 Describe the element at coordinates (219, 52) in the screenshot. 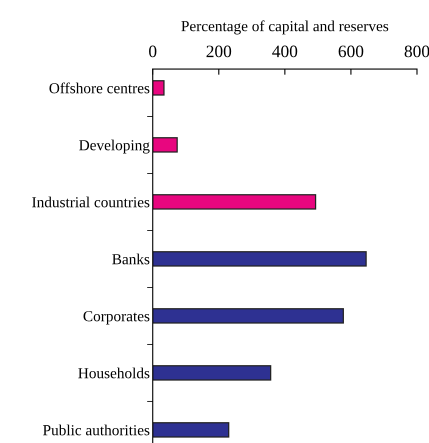

I see `x-tick-label: 200` at that location.